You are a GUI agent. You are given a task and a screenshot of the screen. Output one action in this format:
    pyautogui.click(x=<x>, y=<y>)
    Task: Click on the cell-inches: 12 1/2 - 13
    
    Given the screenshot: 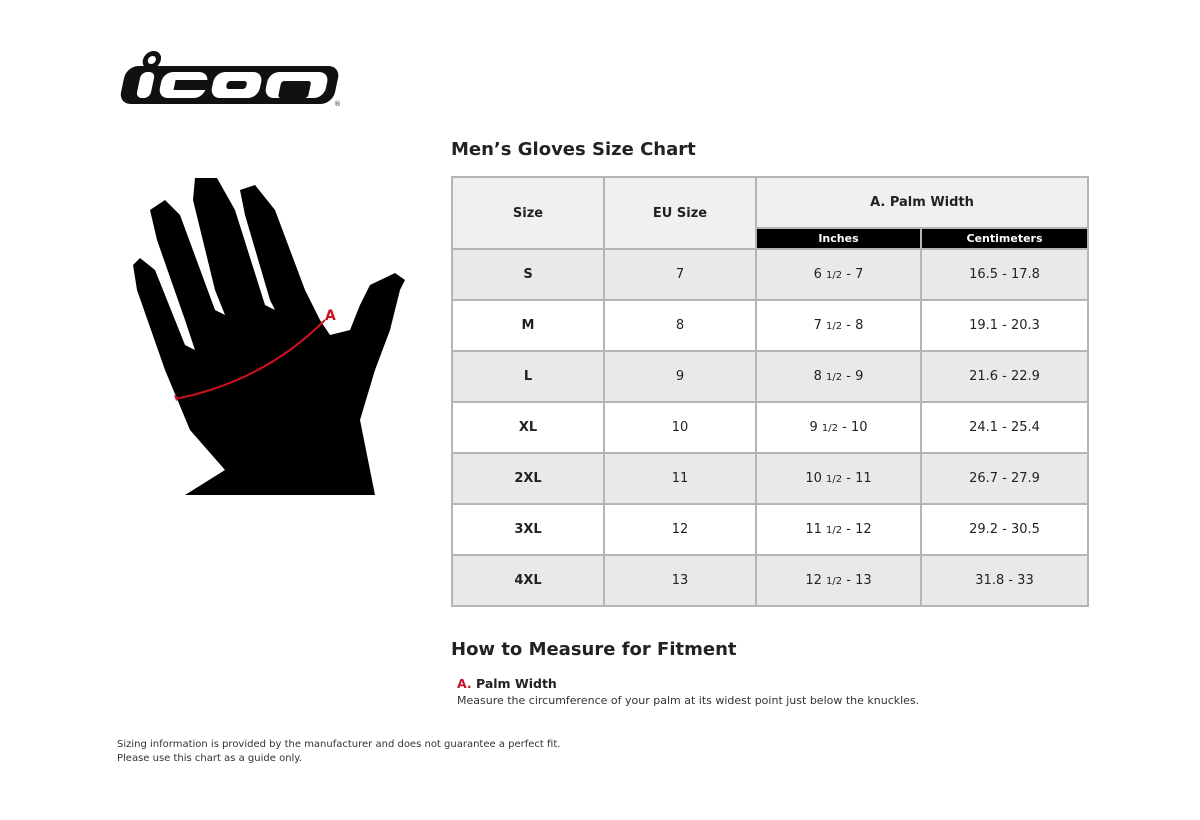 What is the action you would take?
    pyautogui.click(x=838, y=580)
    